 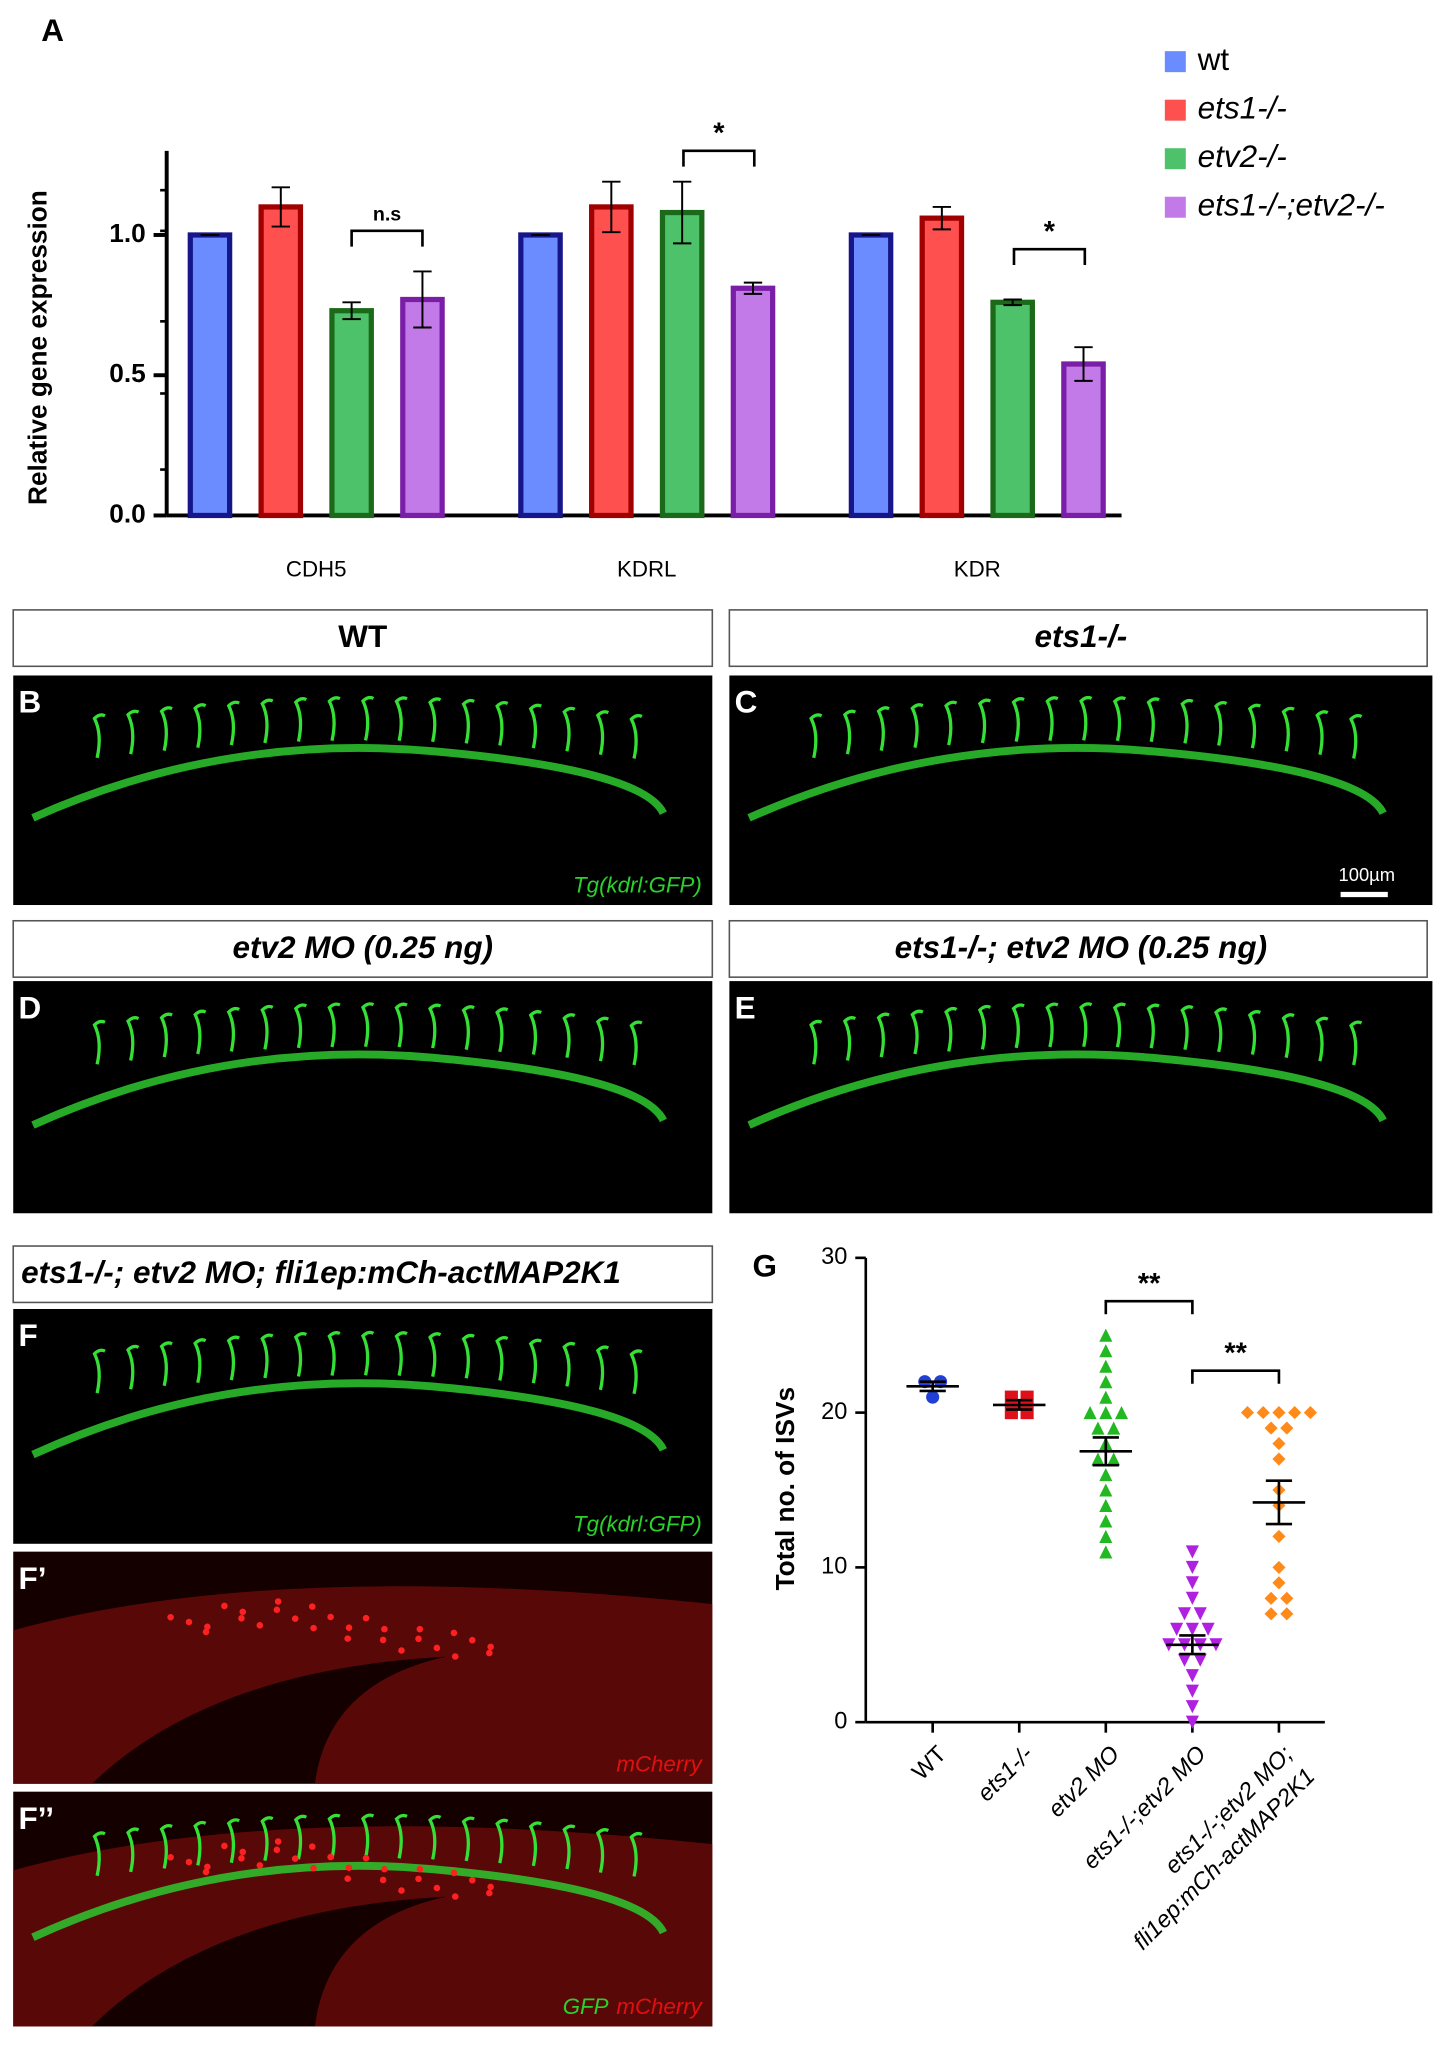 What do you see at coordinates (29, 702) in the screenshot?
I see `panel-label: B` at bounding box center [29, 702].